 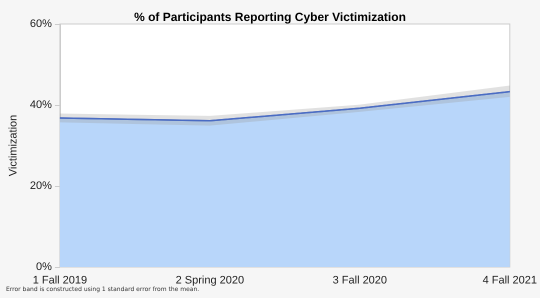 I want to click on y-axis-title: Victimization, so click(x=14, y=145).